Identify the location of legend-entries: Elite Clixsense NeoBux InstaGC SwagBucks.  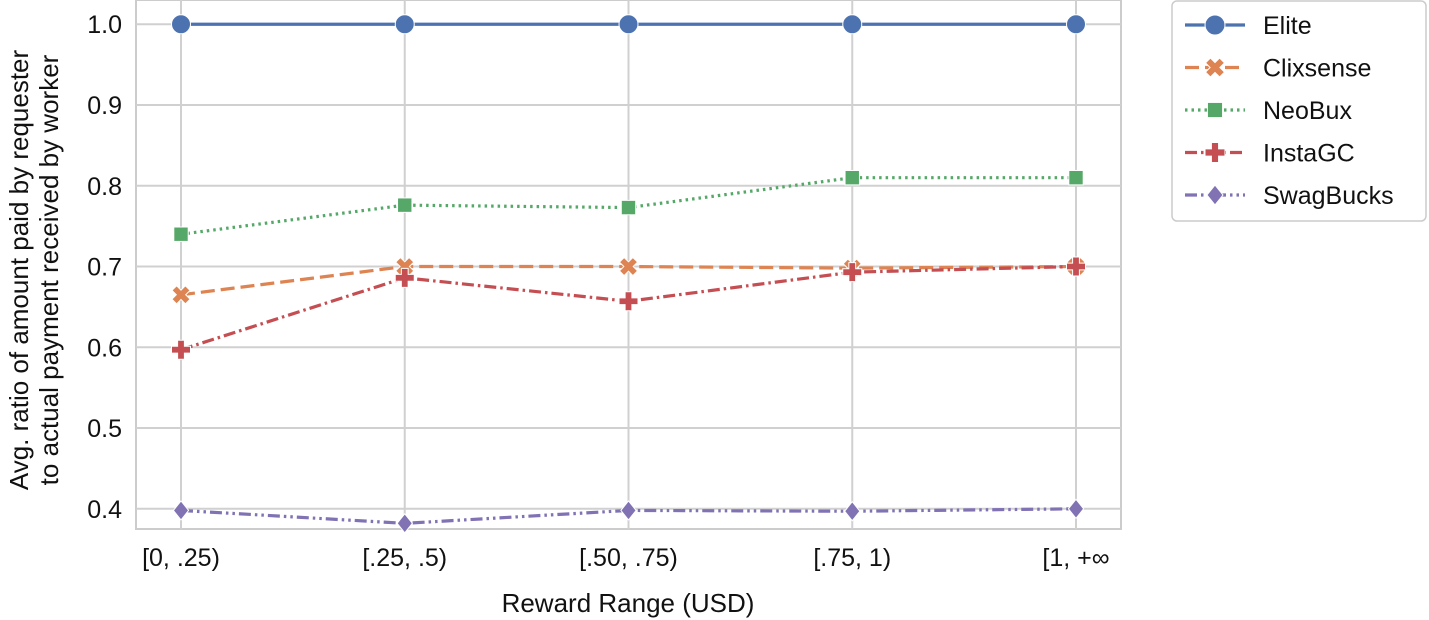
(1289, 111).